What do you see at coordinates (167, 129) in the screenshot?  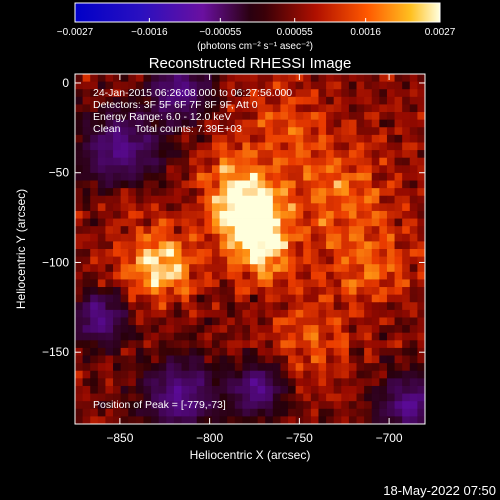 I see `annotation-clean-counts: Clean Total counts: 7.39E+03` at bounding box center [167, 129].